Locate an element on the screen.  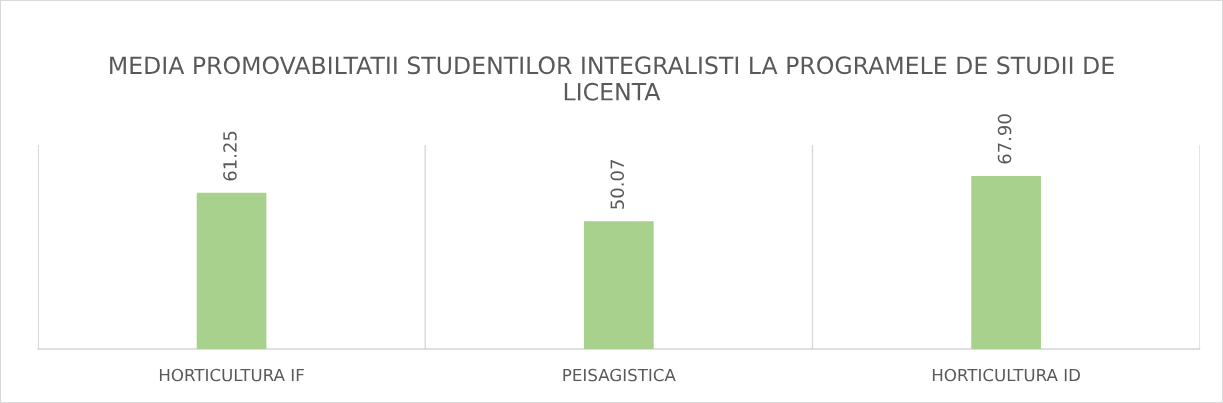
chart-title: MEDIA PROMOVABILTATII STUDENTILOR INTEGRALISTI LA PROGRAMELE DE STUDII DE LICENTA is located at coordinates (612, 78).